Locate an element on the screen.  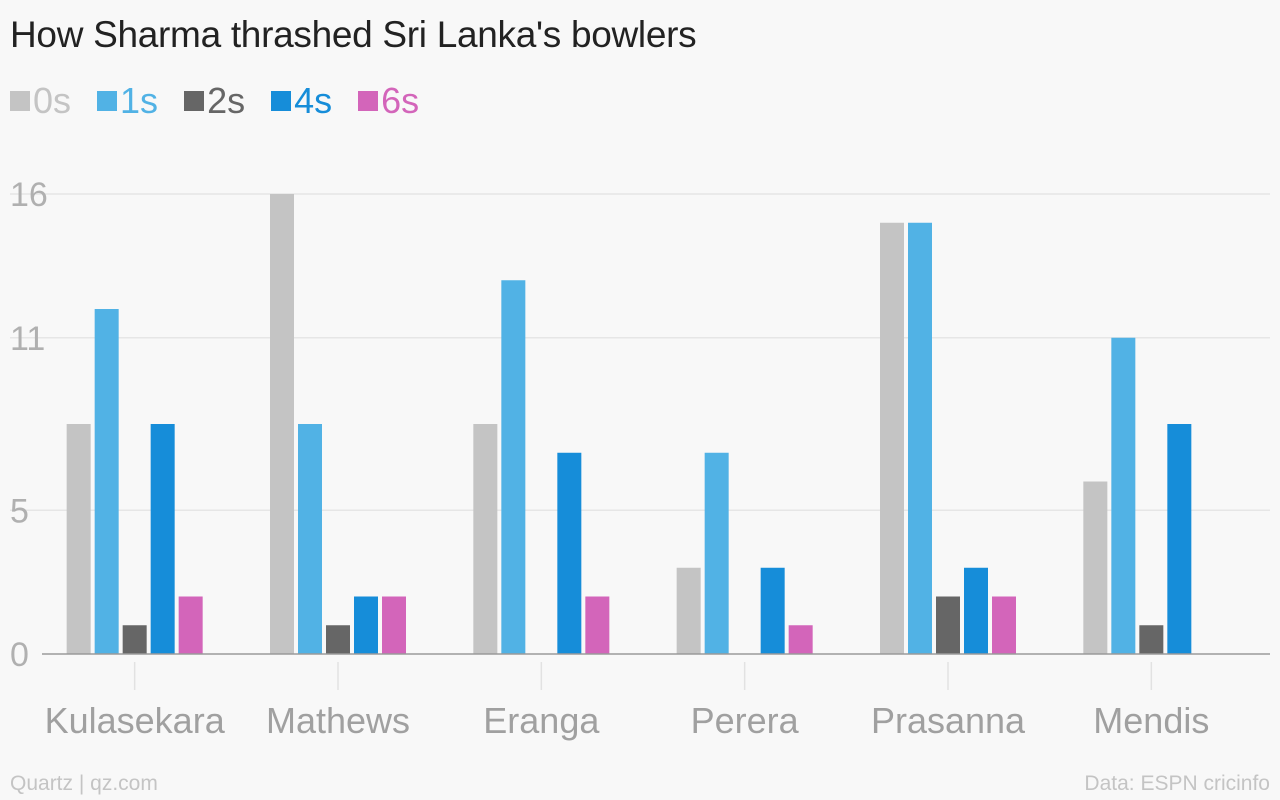
bar-eranga-6s is located at coordinates (597, 625).